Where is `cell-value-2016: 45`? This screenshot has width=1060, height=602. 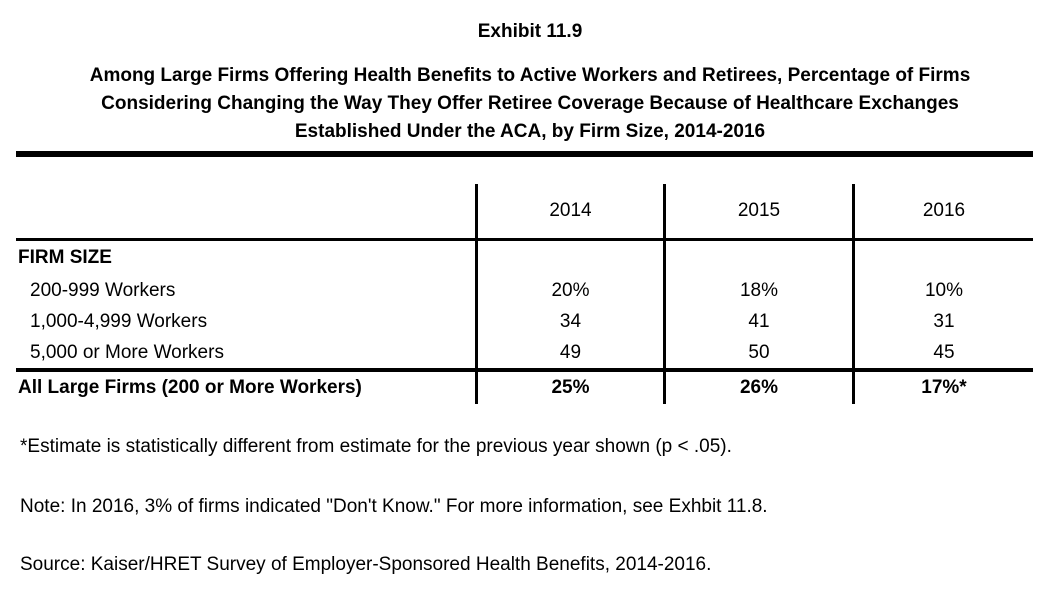
cell-value-2016: 45 is located at coordinates (942, 352).